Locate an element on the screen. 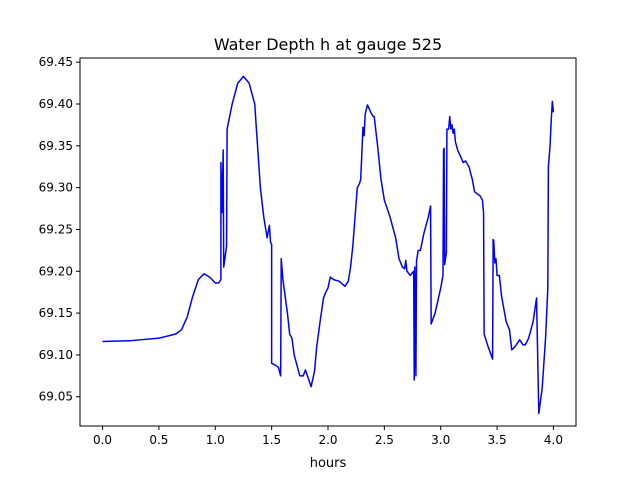 The width and height of the screenshot is (640, 480). x-axis-label: hours is located at coordinates (328, 463).